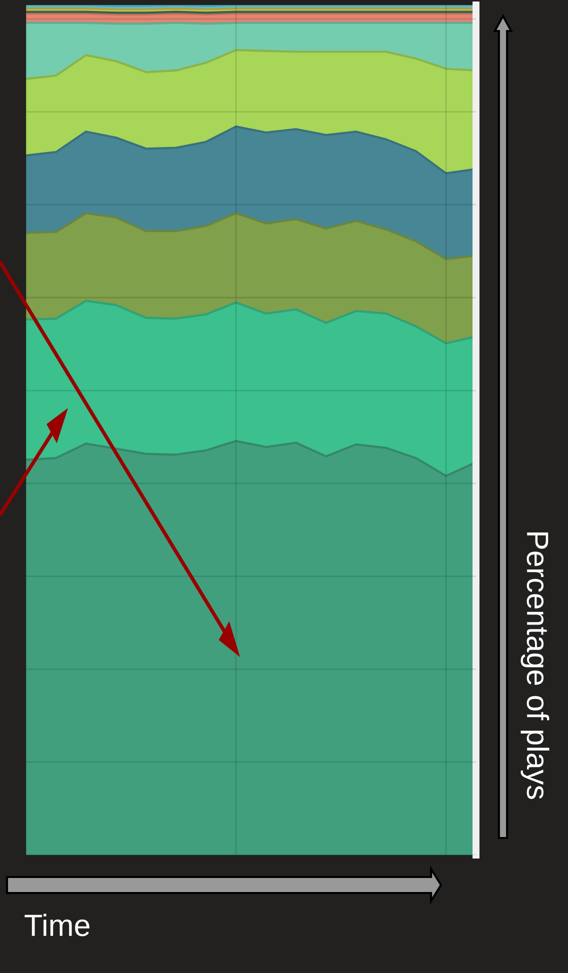 The image size is (568, 973). Describe the element at coordinates (535, 665) in the screenshot. I see `y-axis-title: Percentage of plays` at that location.